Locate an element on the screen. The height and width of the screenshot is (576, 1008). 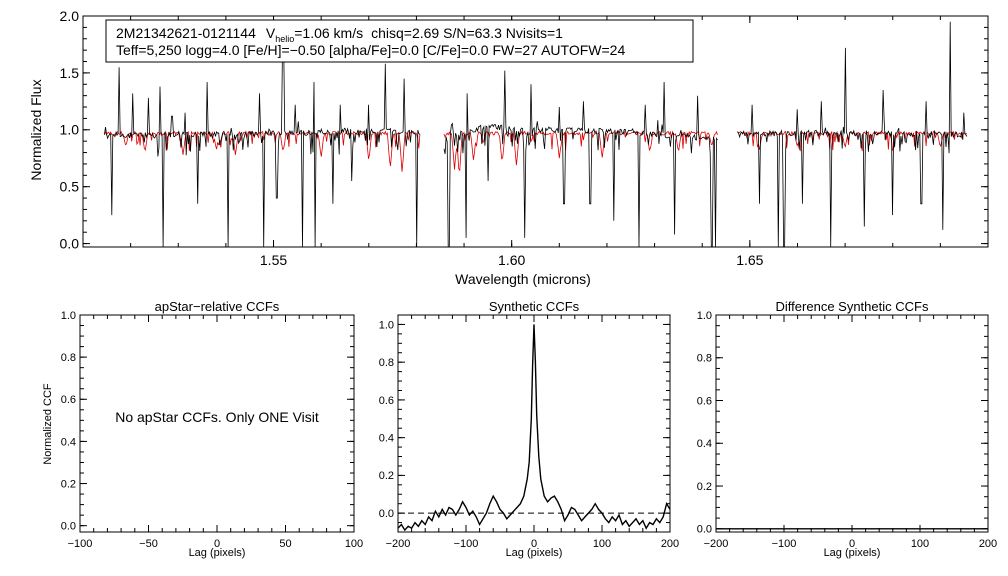
synthetic-ccf-xtick-label: −100 is located at coordinates (466, 544).